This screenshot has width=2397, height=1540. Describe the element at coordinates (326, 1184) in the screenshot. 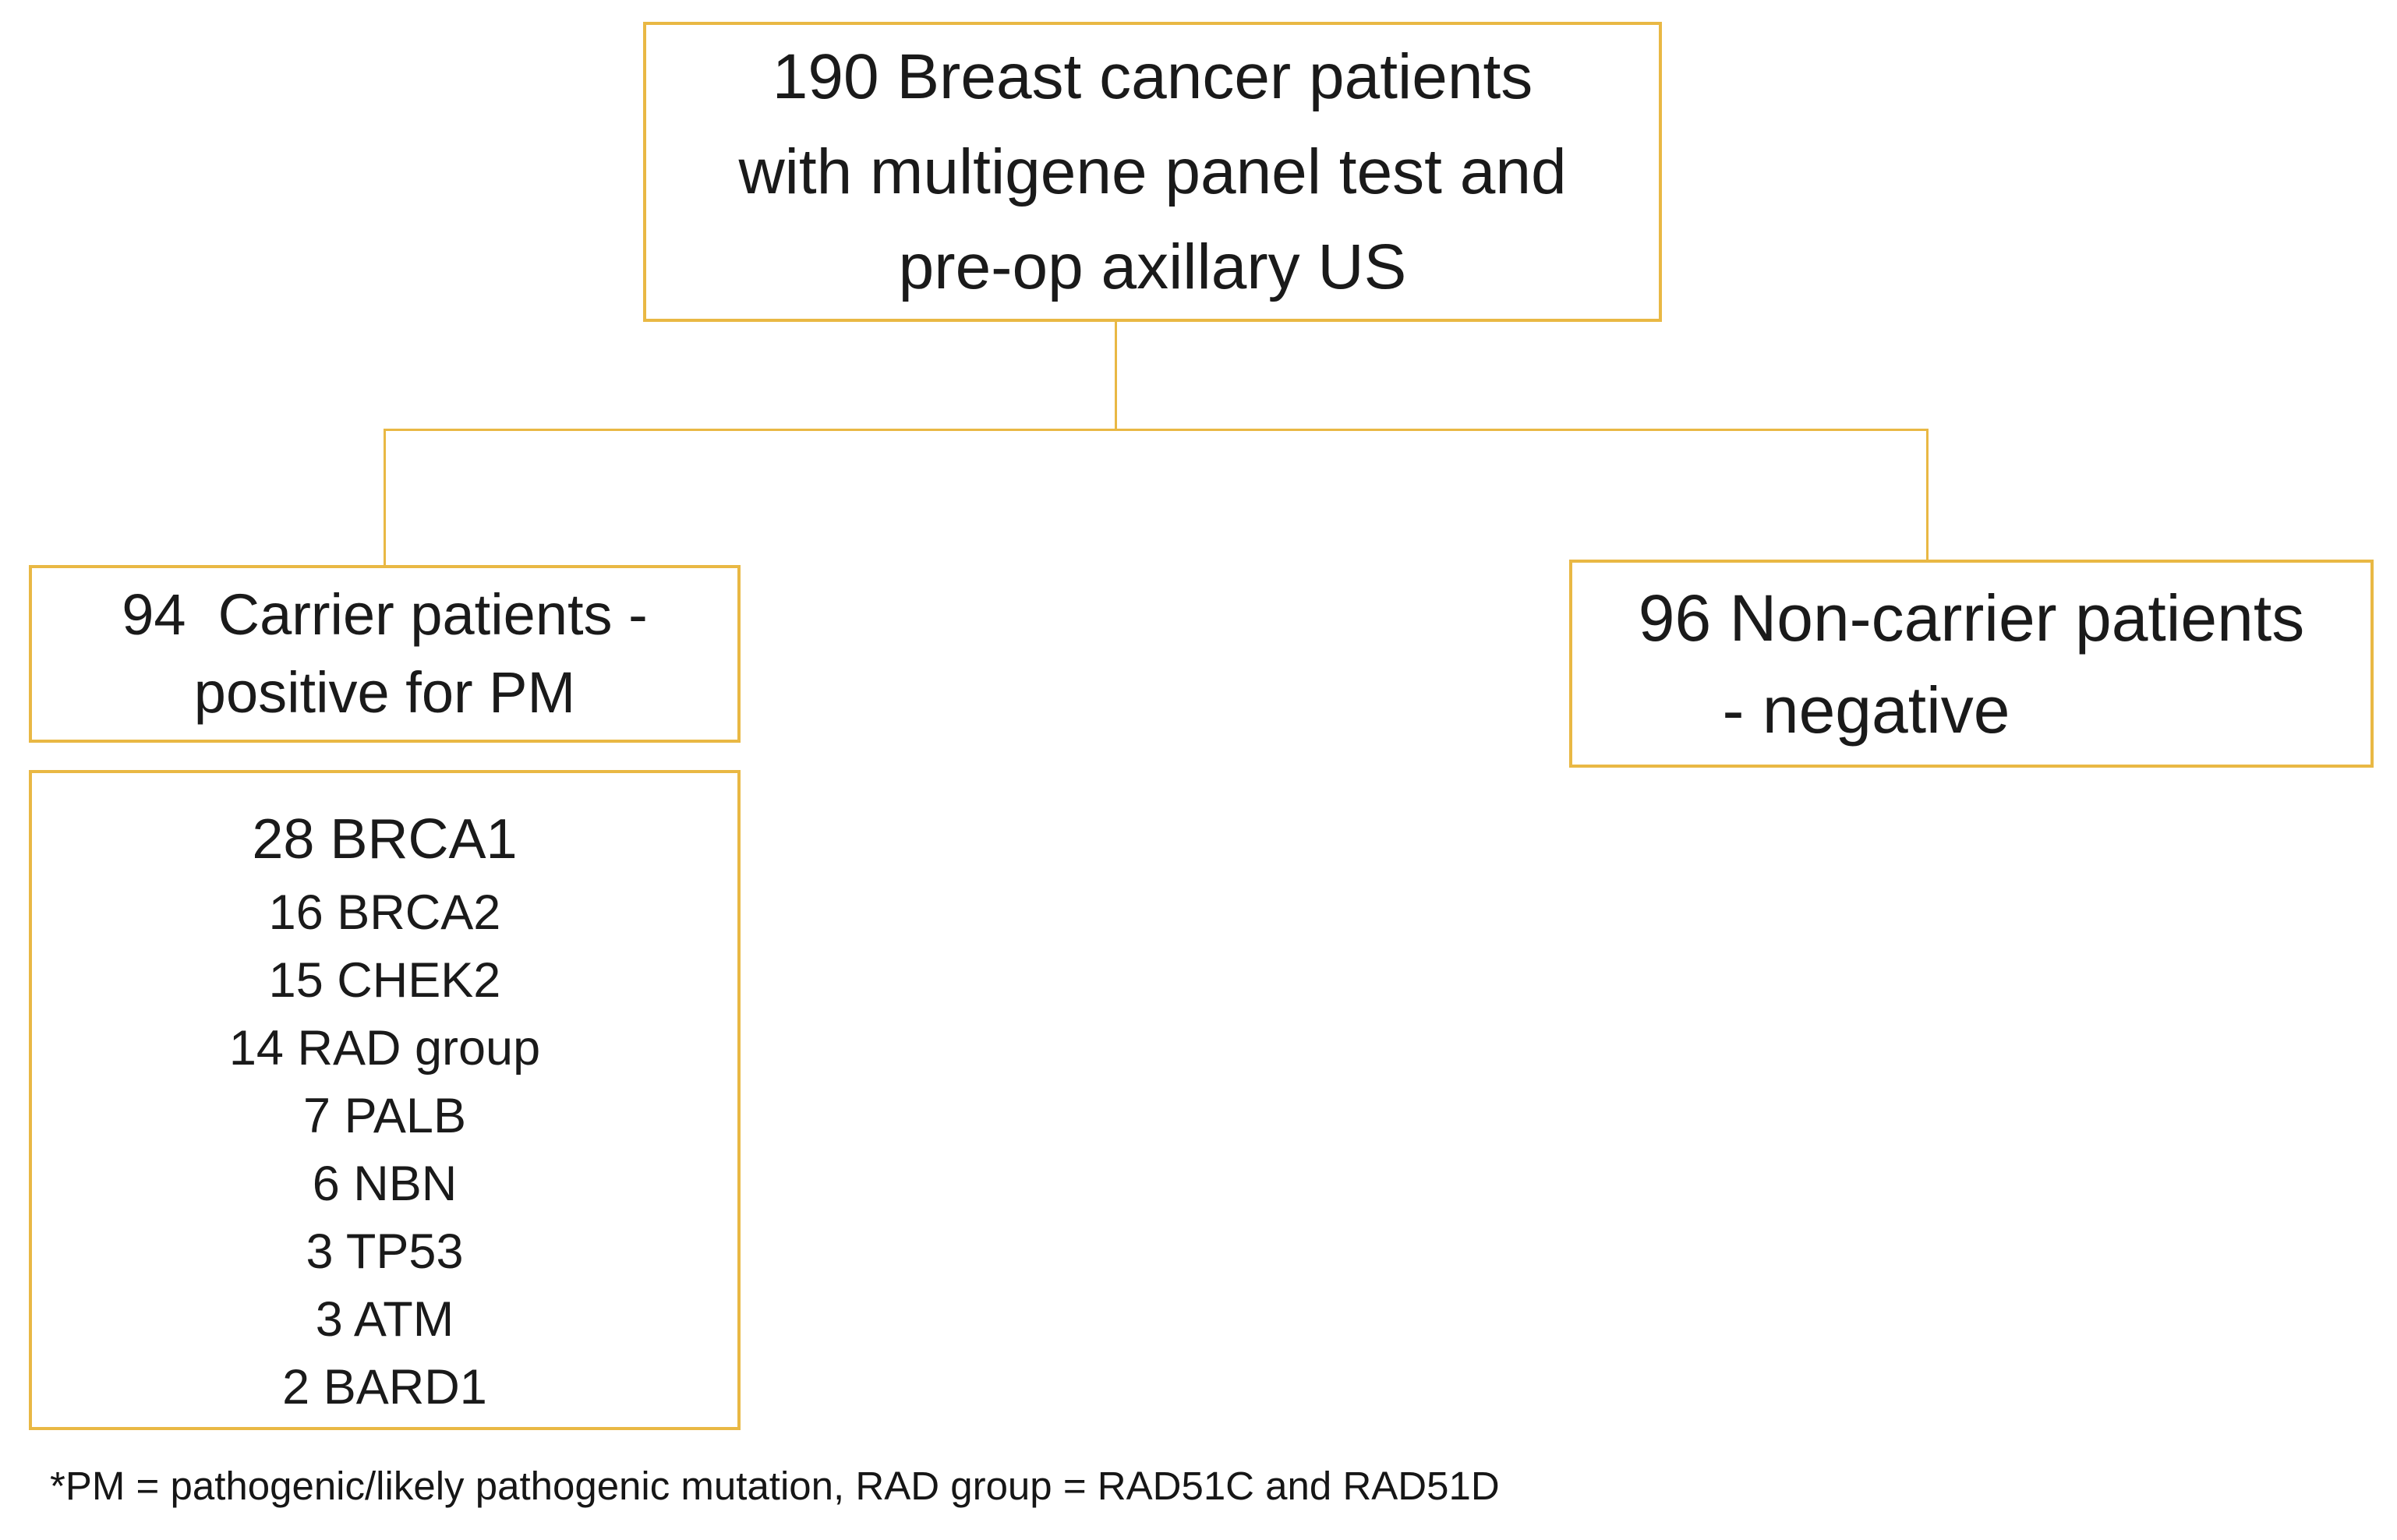

I see `gene-count: 6` at that location.